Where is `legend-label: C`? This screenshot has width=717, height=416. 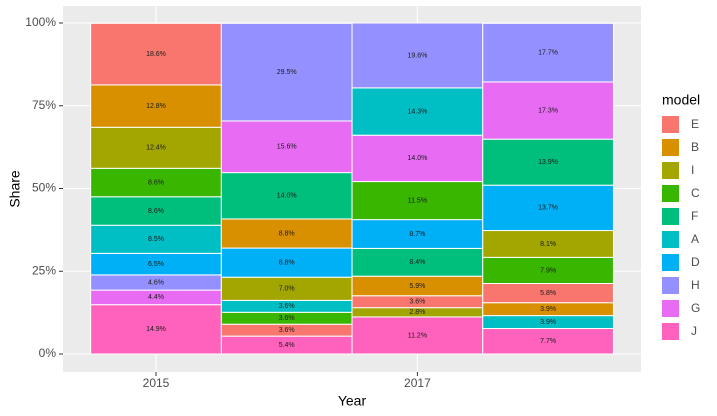
legend-label: C is located at coordinates (695, 193).